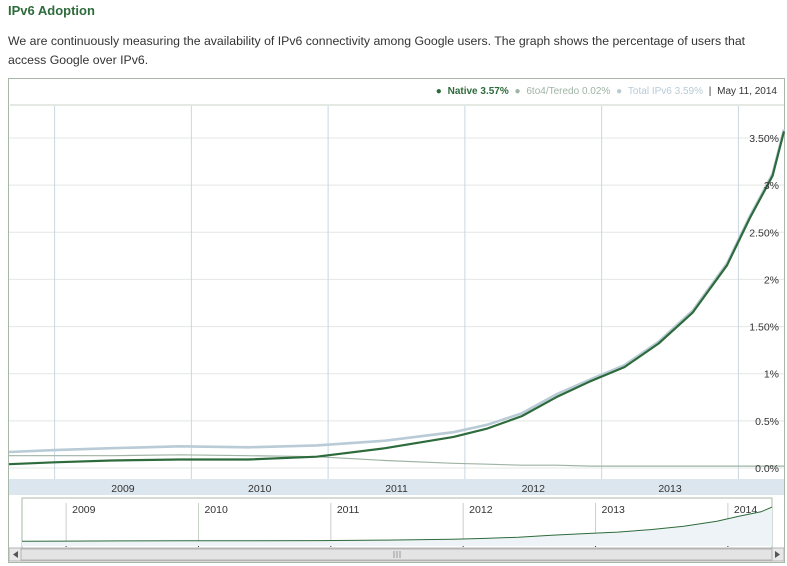 Image resolution: width=787 pixels, height=566 pixels. I want to click on navigator-tick-label: 2009, so click(84, 510).